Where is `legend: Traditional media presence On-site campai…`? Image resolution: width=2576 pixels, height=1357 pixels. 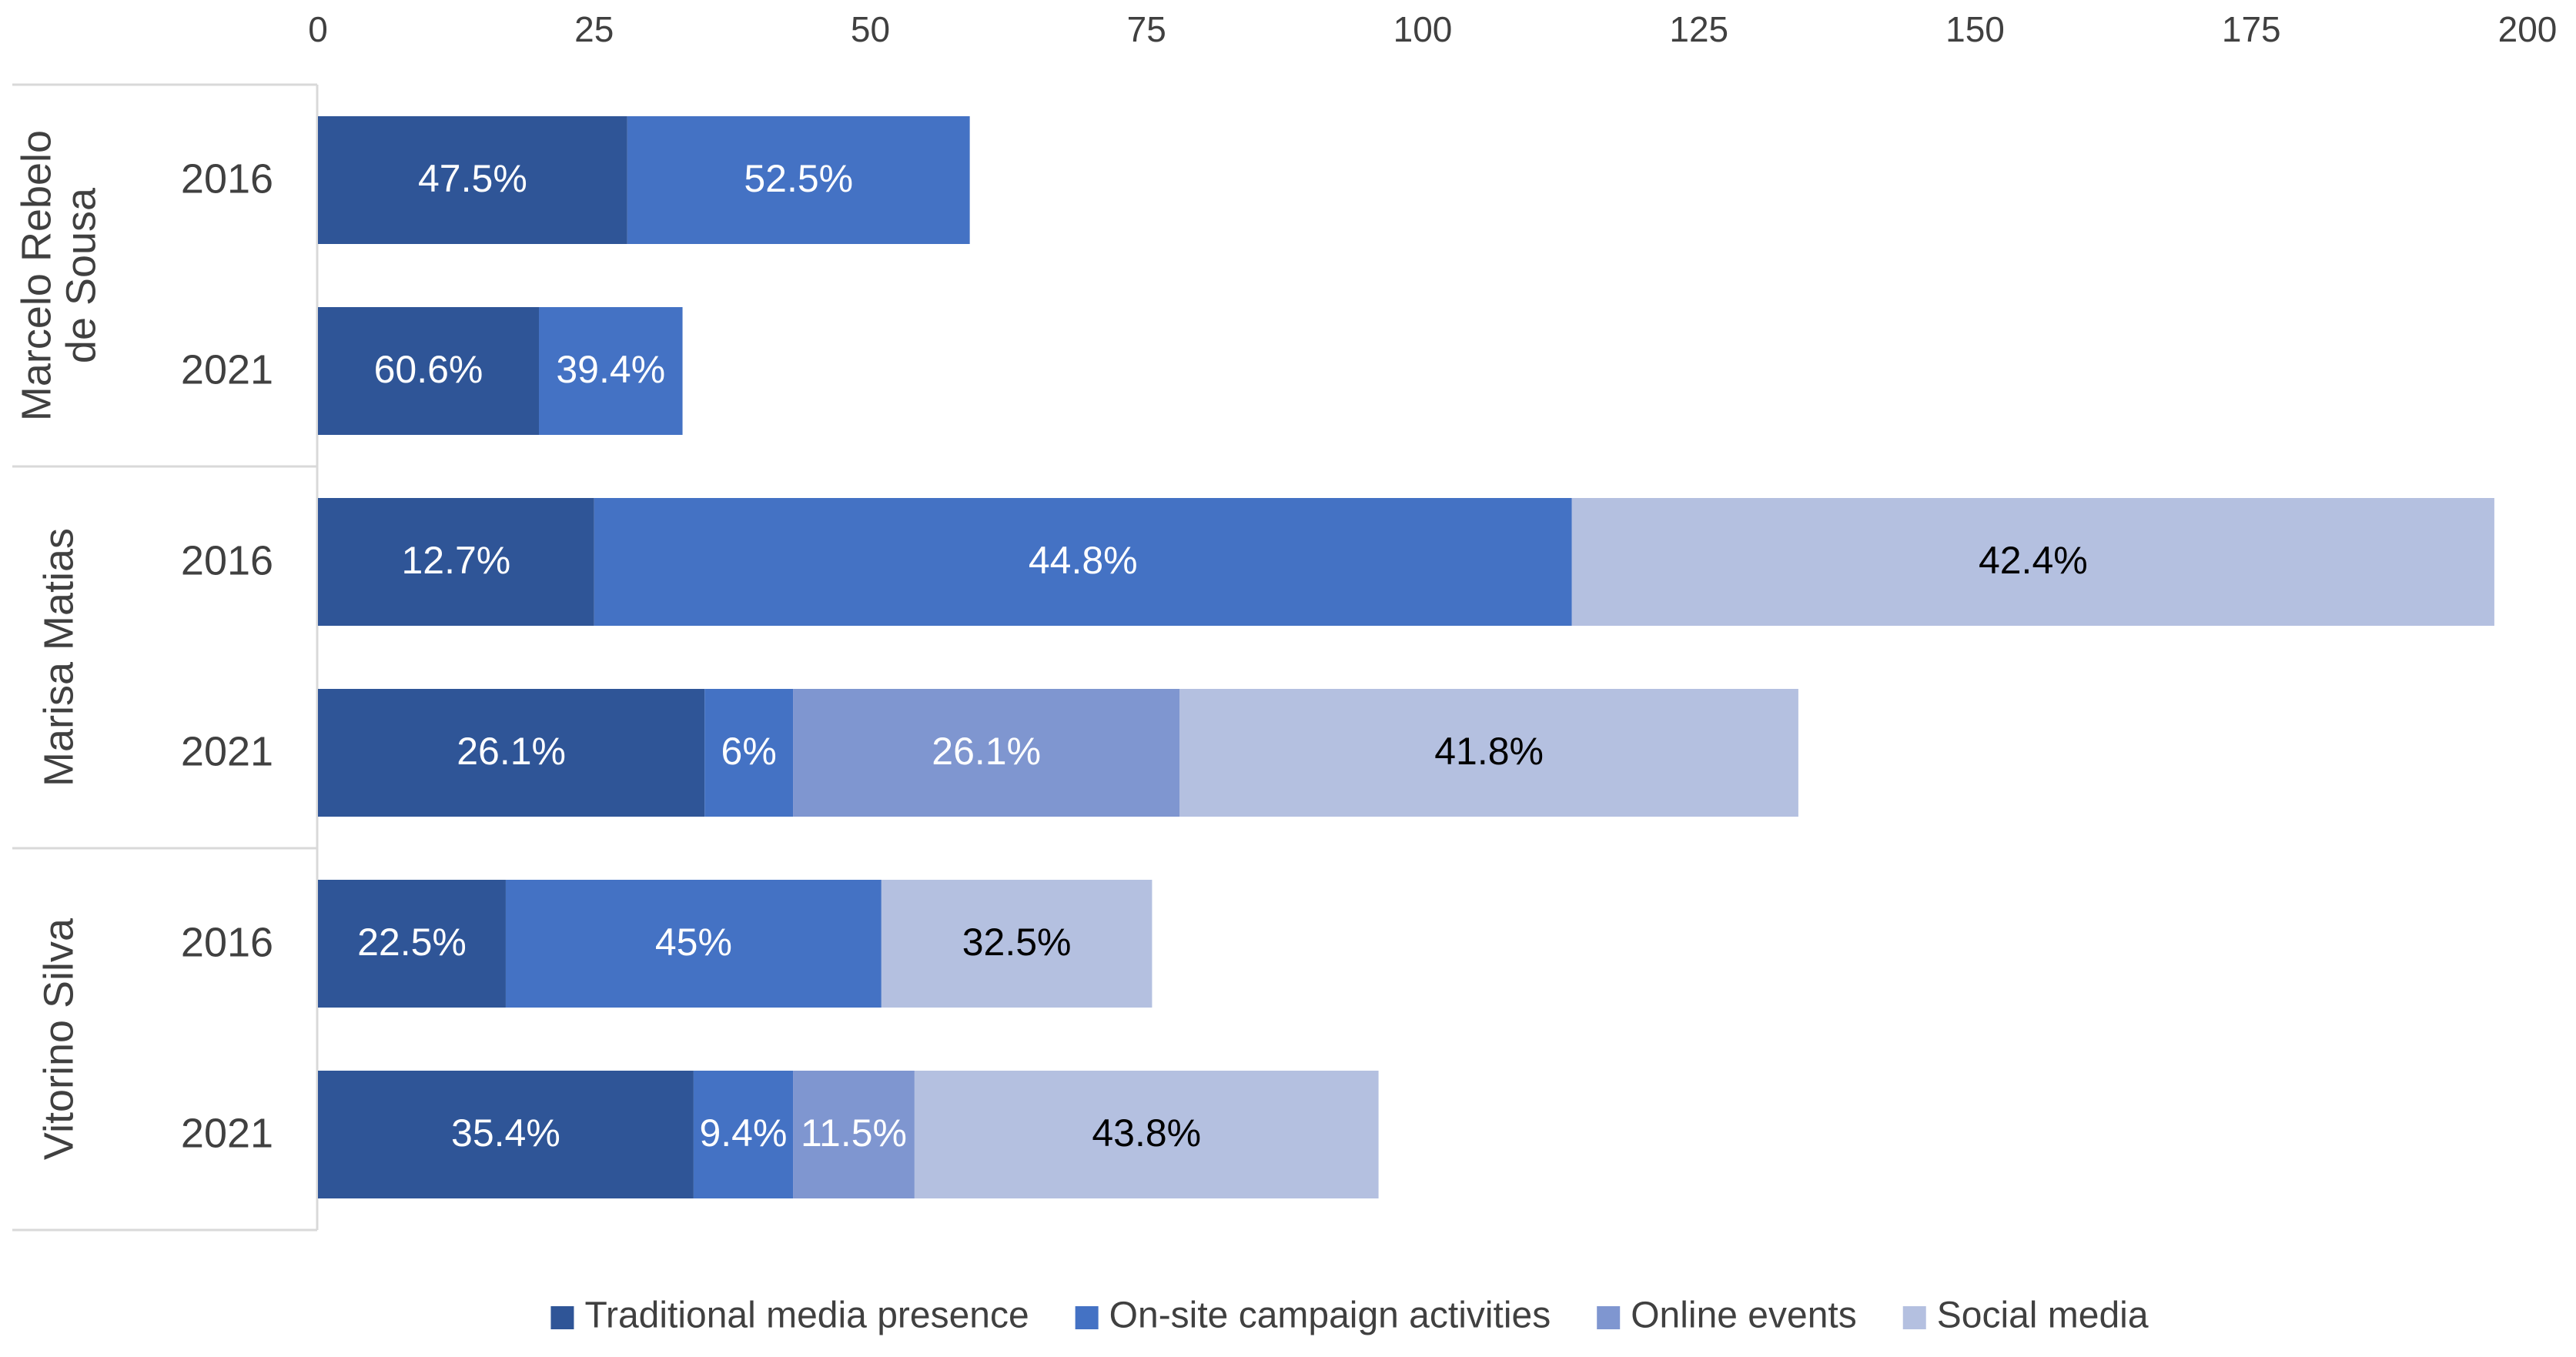
legend: Traditional media presence On-site campai… is located at coordinates (1350, 1315).